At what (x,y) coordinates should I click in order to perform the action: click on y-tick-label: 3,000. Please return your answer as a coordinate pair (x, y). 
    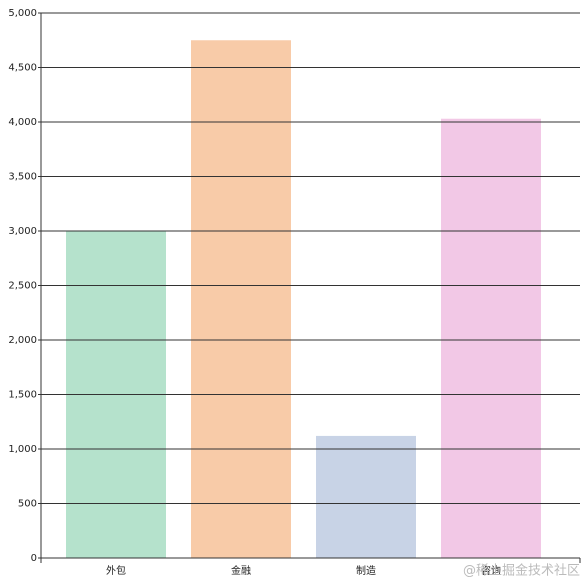
    Looking at the image, I should click on (22, 231).